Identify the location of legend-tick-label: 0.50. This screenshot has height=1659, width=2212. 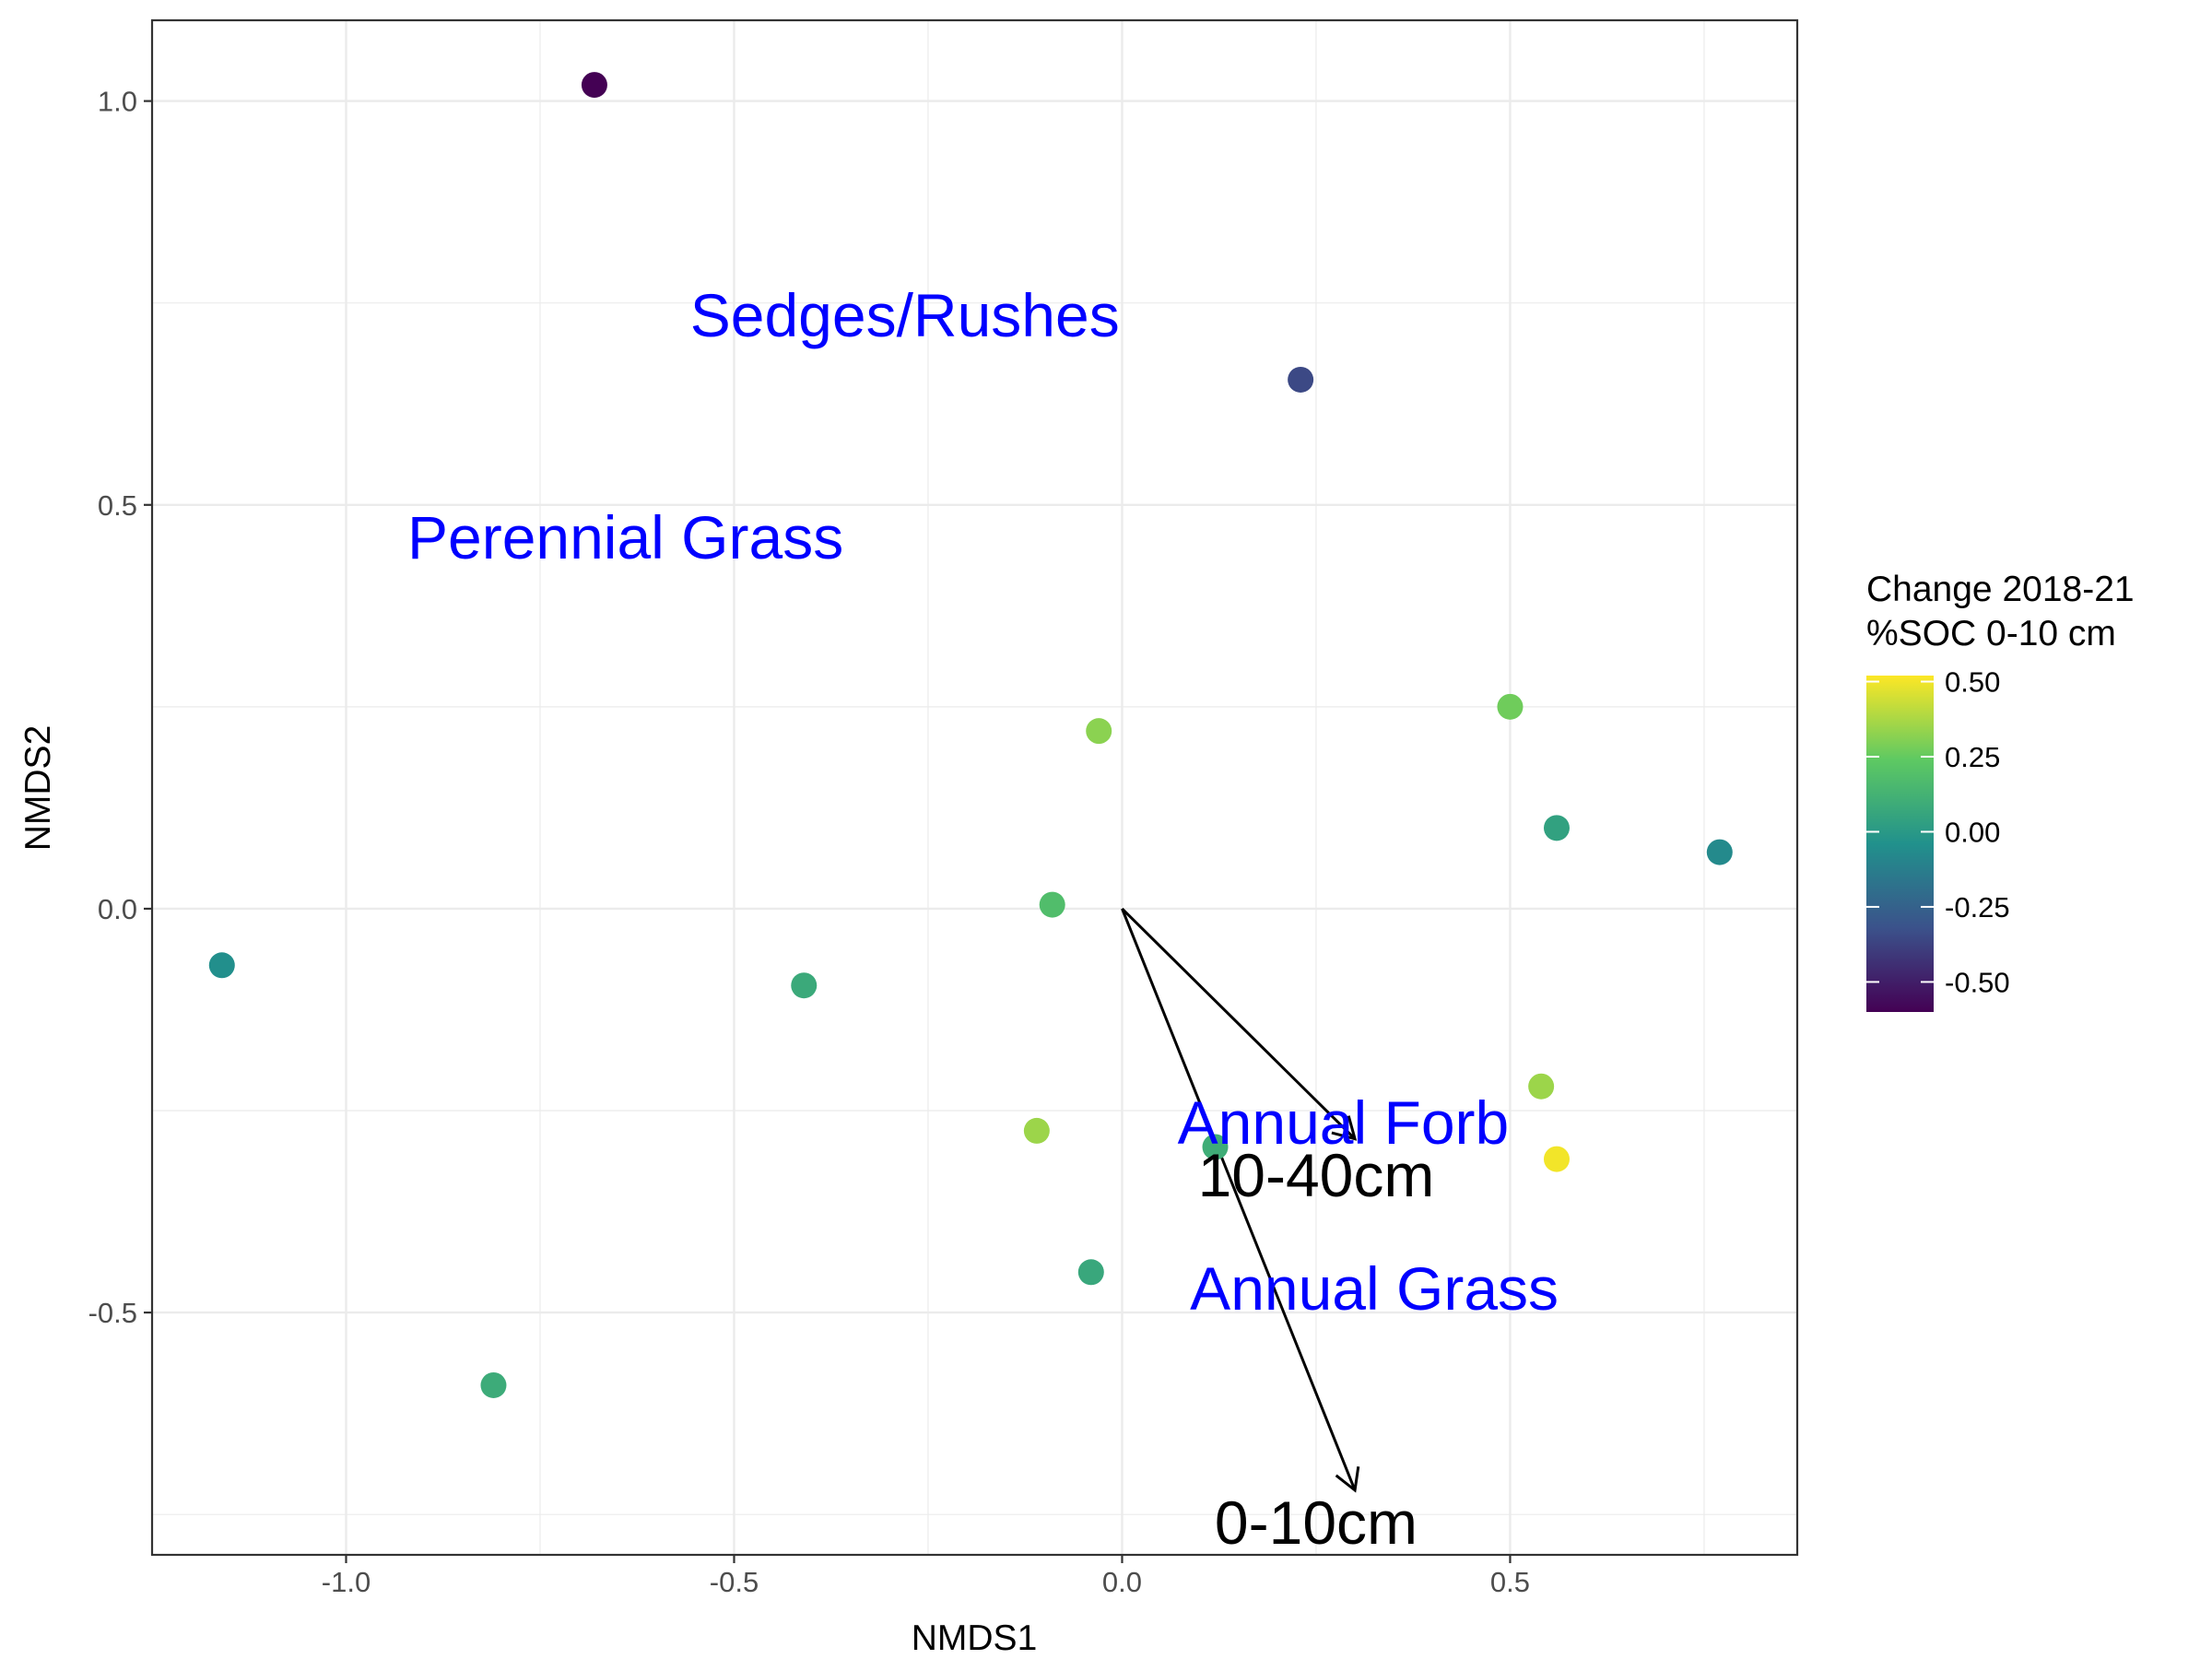
(1972, 682).